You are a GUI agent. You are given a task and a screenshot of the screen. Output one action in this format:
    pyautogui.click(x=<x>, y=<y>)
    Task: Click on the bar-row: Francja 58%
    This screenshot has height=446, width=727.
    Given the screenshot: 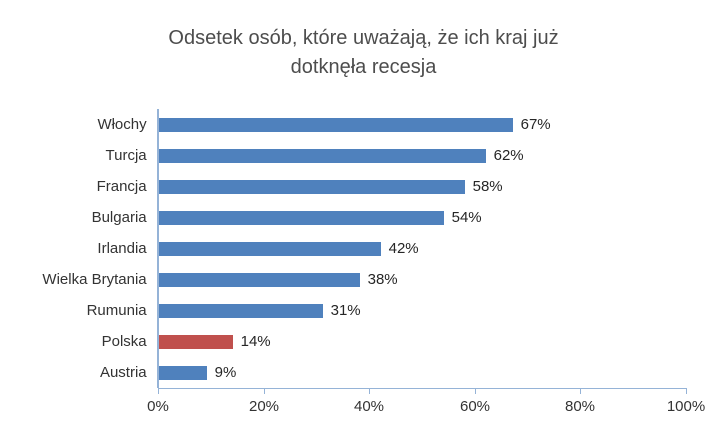 What is the action you would take?
    pyautogui.click(x=357, y=186)
    